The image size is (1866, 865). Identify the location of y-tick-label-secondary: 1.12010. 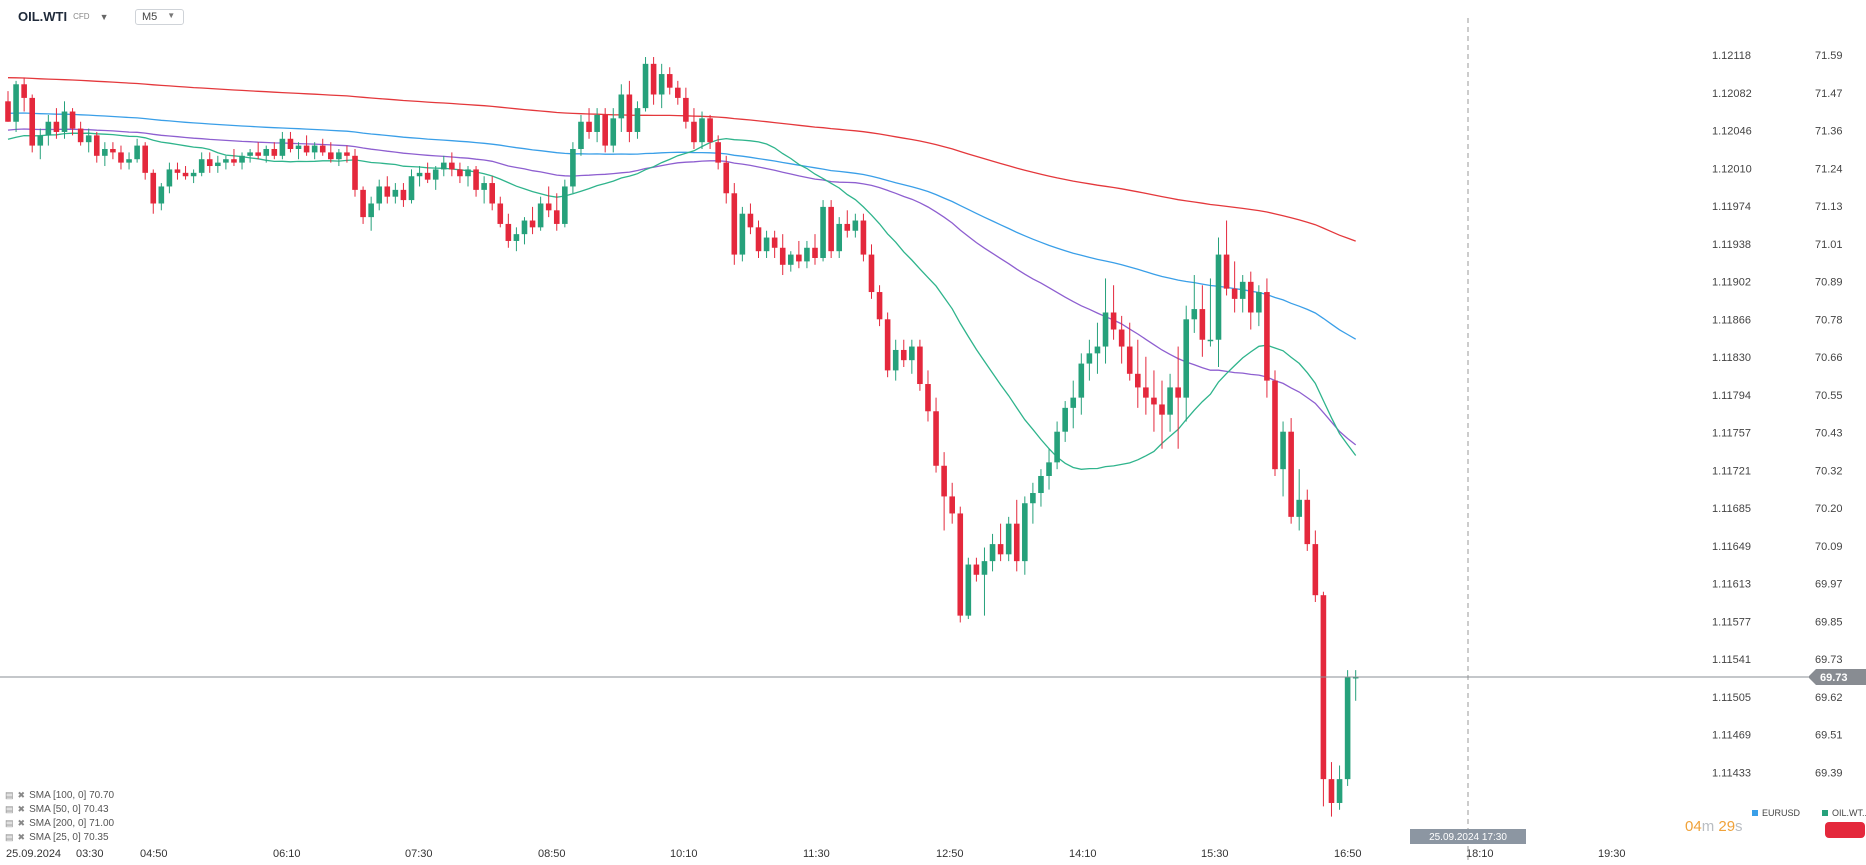
(1732, 169).